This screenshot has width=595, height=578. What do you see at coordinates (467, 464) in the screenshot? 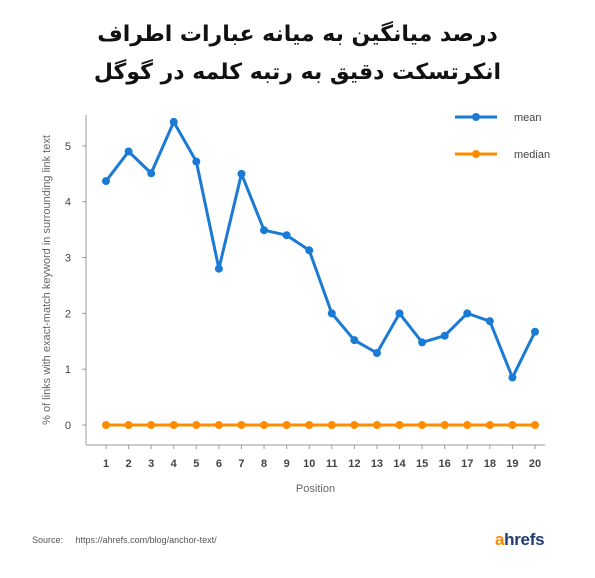
I see `x-tick-label: 17` at bounding box center [467, 464].